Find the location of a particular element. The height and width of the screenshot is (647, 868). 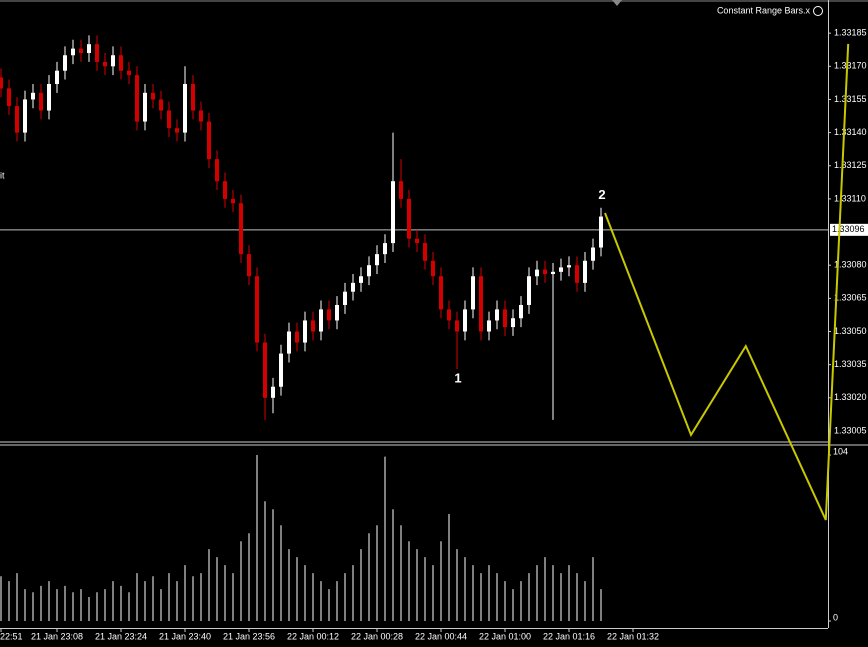

x-tick-label: 21 Jan 23:08 is located at coordinates (57, 636).